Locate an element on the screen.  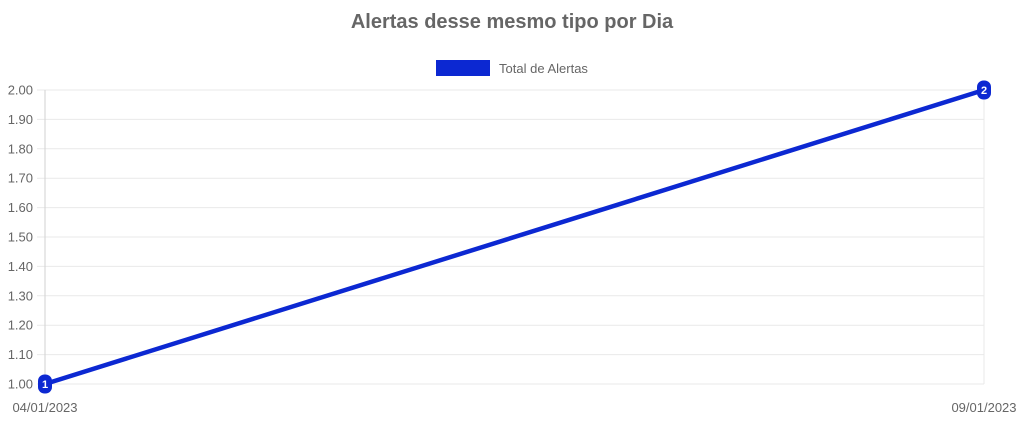
x-tick-label: 09/01/2023 is located at coordinates (983, 407).